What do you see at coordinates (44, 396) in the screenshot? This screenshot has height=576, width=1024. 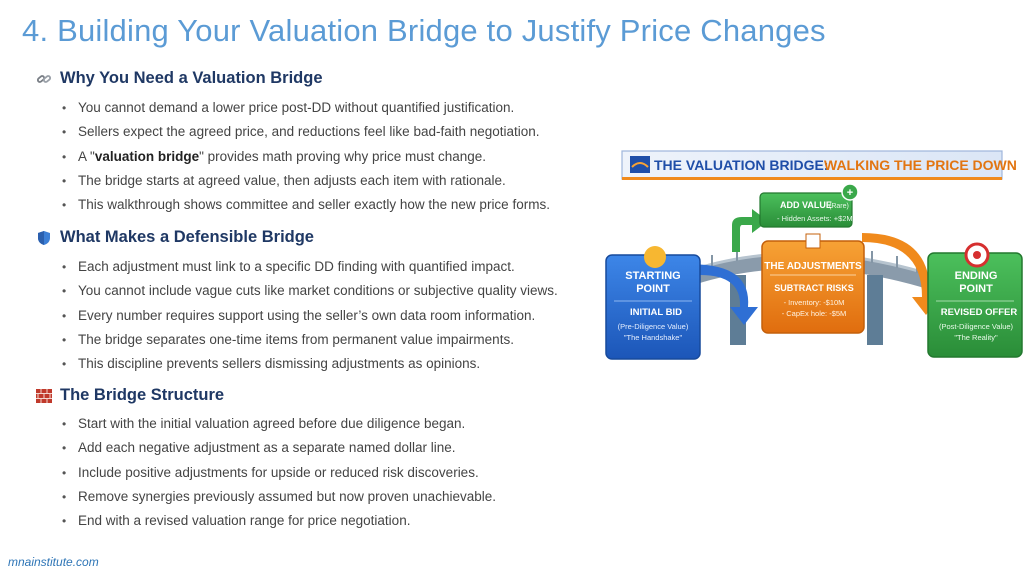 I see `brick-wall-icon` at bounding box center [44, 396].